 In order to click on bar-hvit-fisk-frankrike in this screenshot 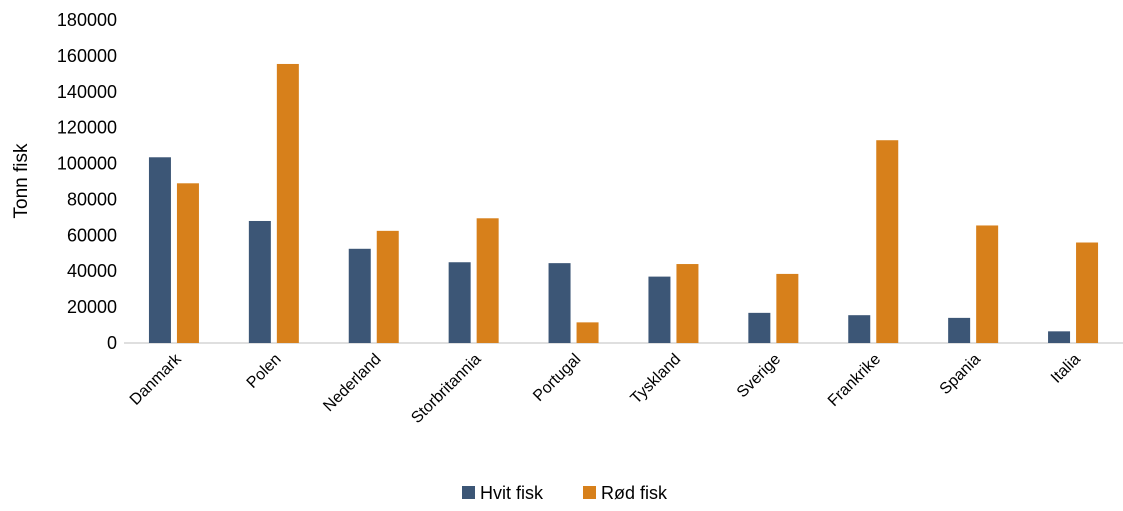, I will do `click(859, 329)`.